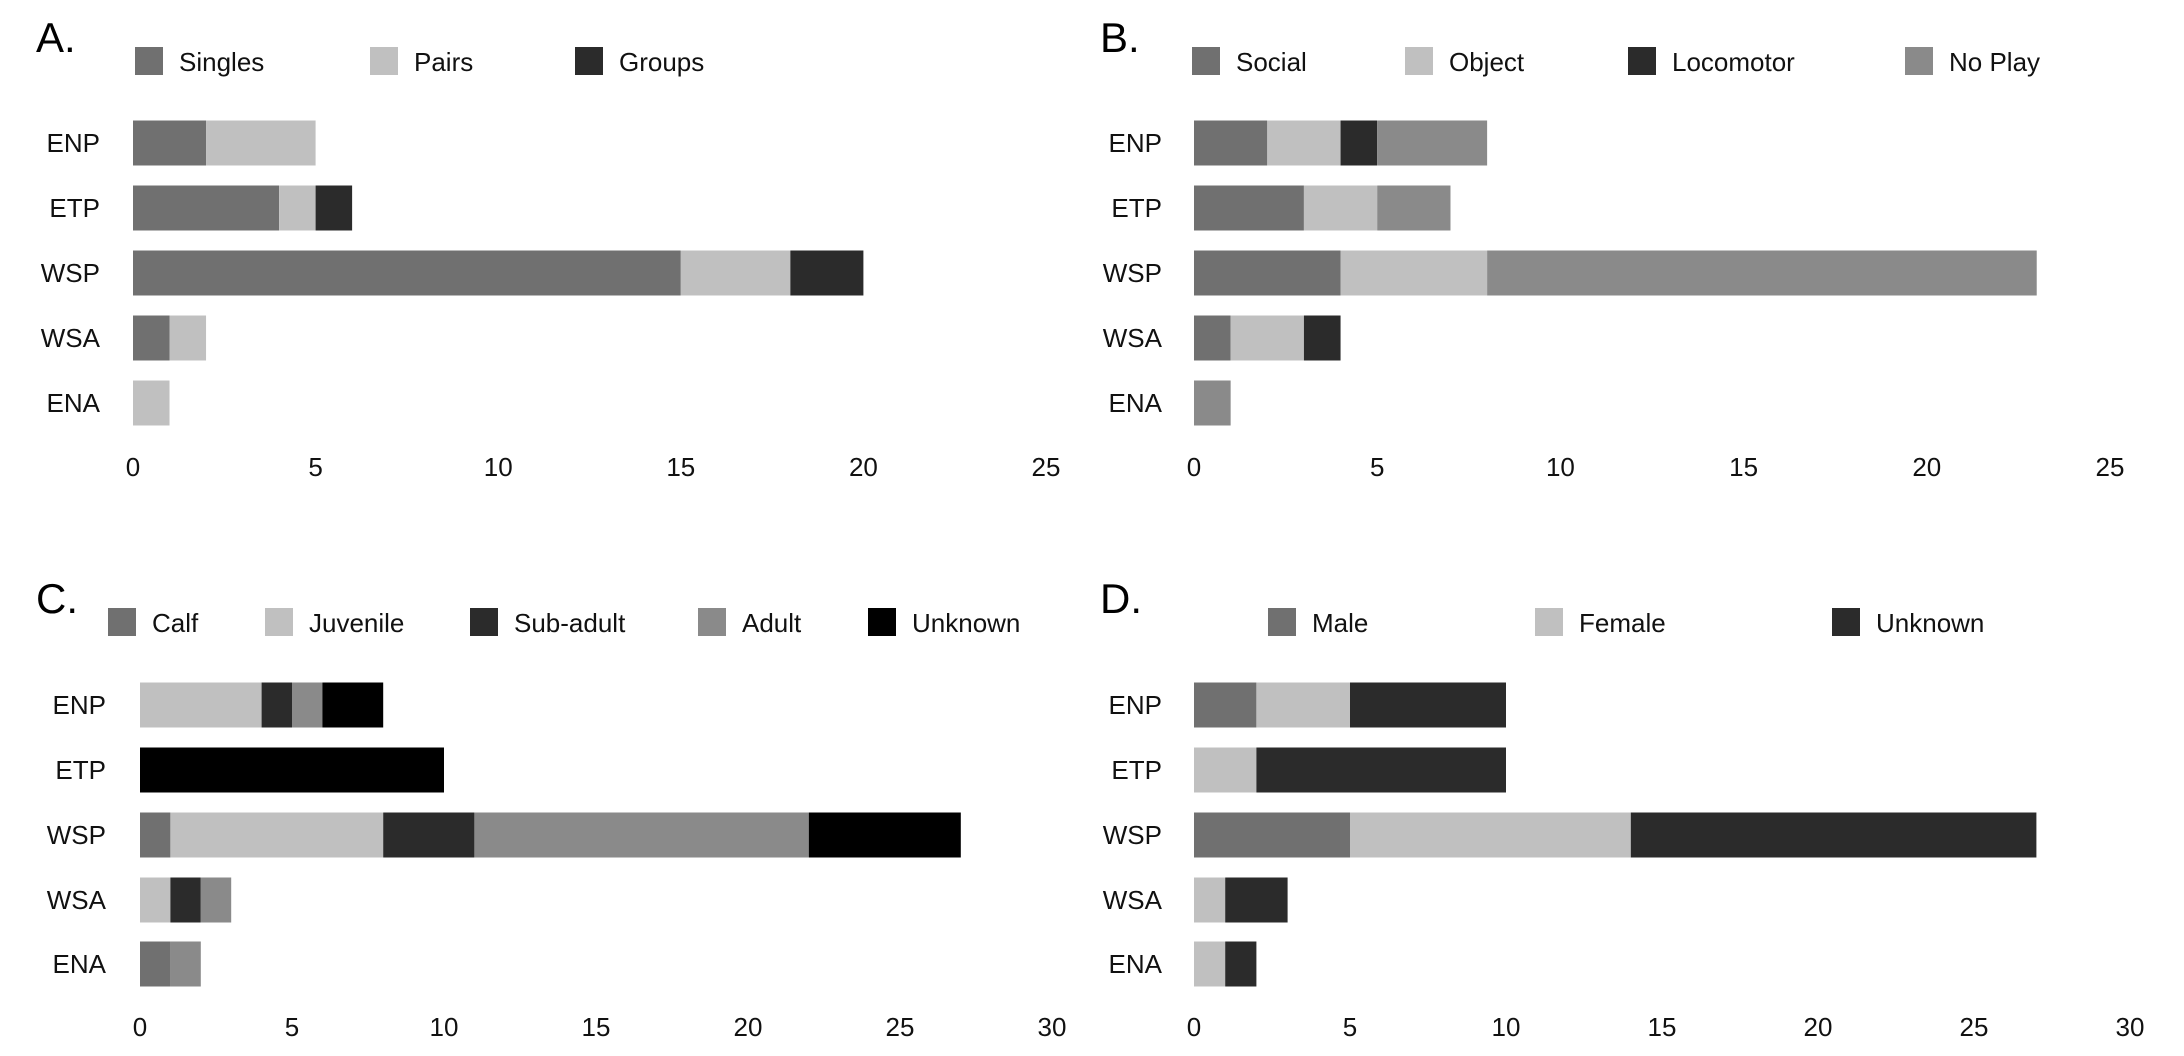 The image size is (2184, 1056). I want to click on legend-swatch-female, so click(1549, 622).